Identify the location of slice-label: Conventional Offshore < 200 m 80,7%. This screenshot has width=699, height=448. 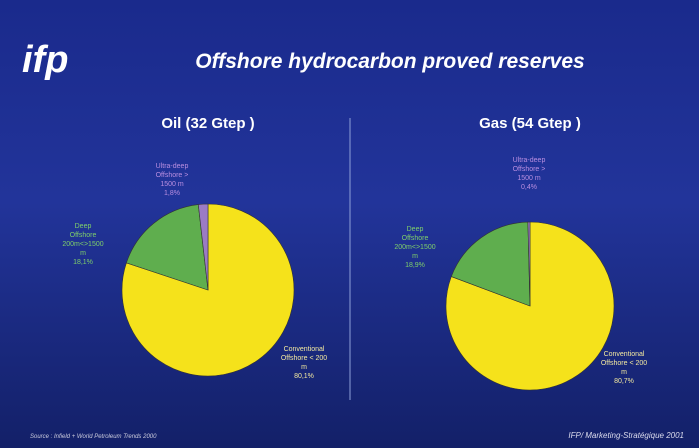
(624, 368).